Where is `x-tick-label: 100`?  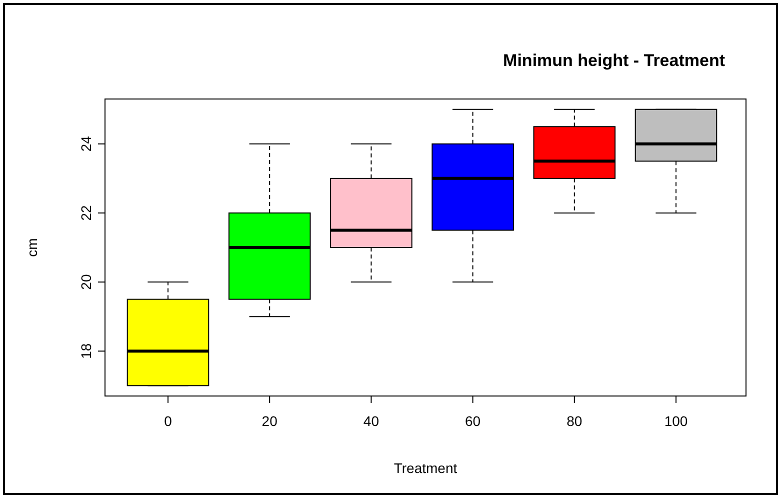
x-tick-label: 100 is located at coordinates (676, 421).